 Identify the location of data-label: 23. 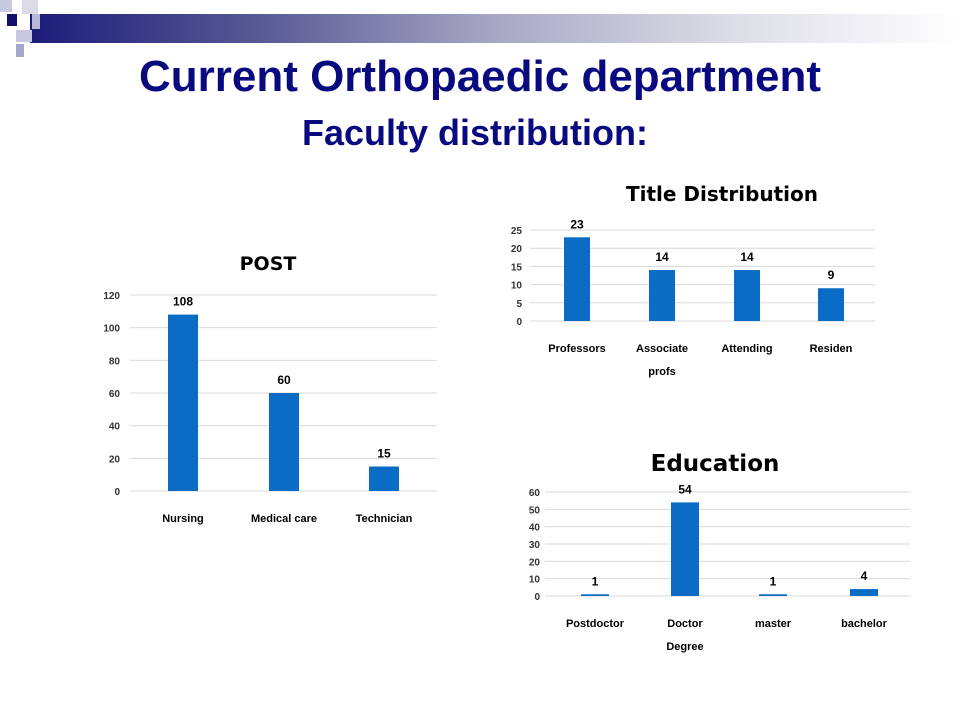
(577, 224).